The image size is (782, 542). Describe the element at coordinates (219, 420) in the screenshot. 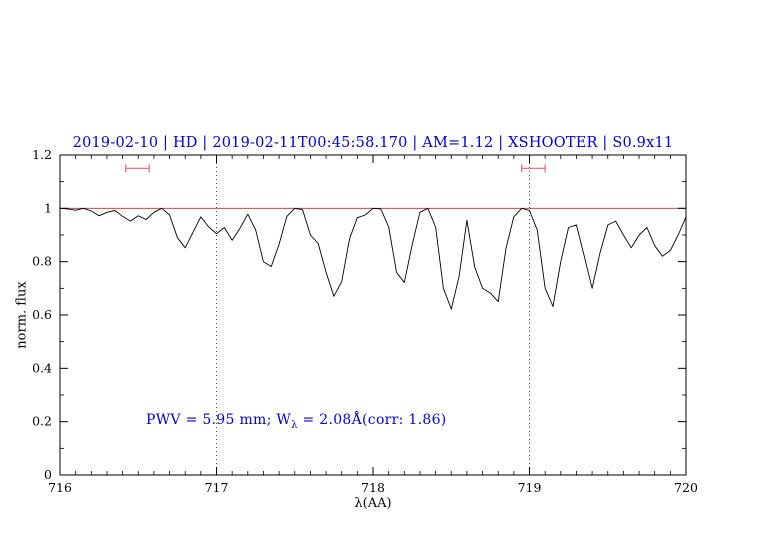

I see `pwv-annotation-prefix: PWV = 5.95 mm; W` at that location.